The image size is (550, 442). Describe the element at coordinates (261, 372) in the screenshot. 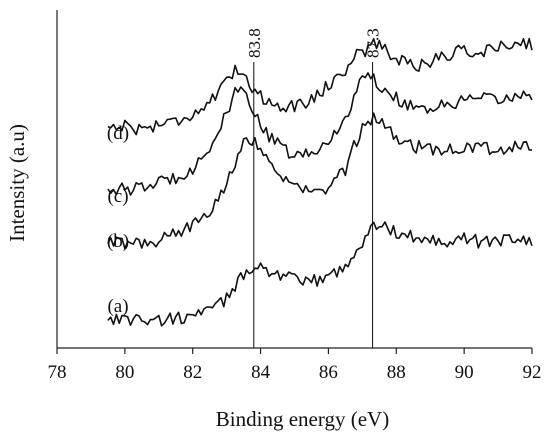

I see `x-tick-label: 84` at that location.